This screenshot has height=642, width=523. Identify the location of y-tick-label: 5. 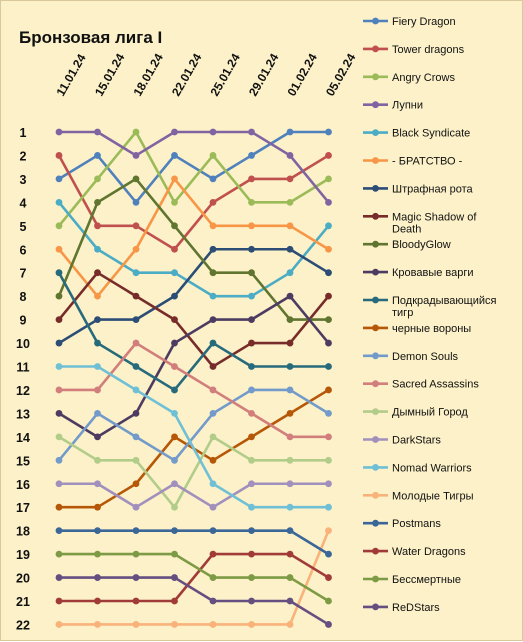
(23, 227).